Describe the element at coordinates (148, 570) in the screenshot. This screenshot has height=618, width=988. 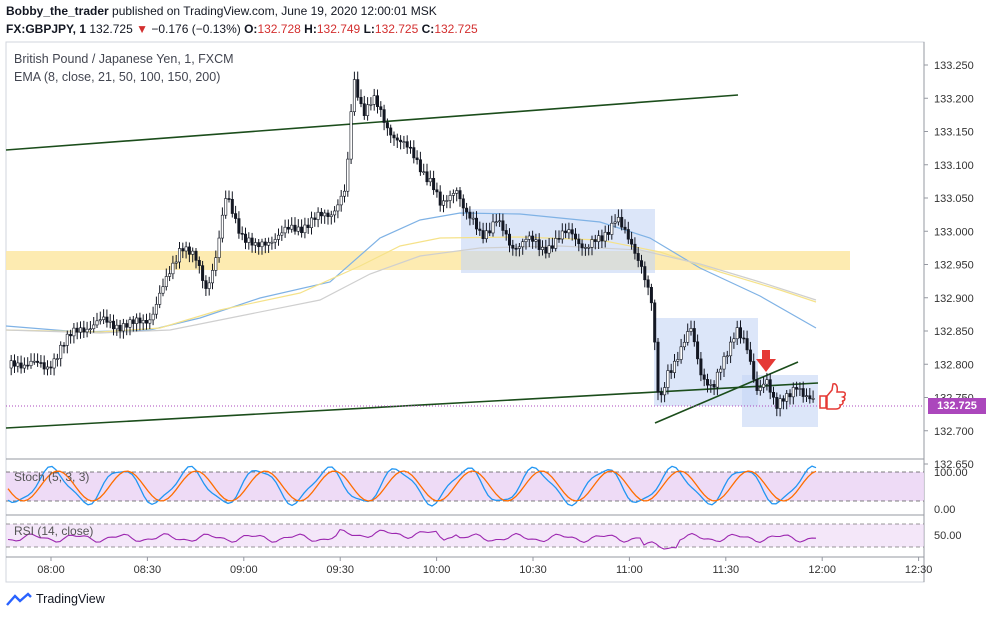
I see `time-tick-label: 08:30` at that location.